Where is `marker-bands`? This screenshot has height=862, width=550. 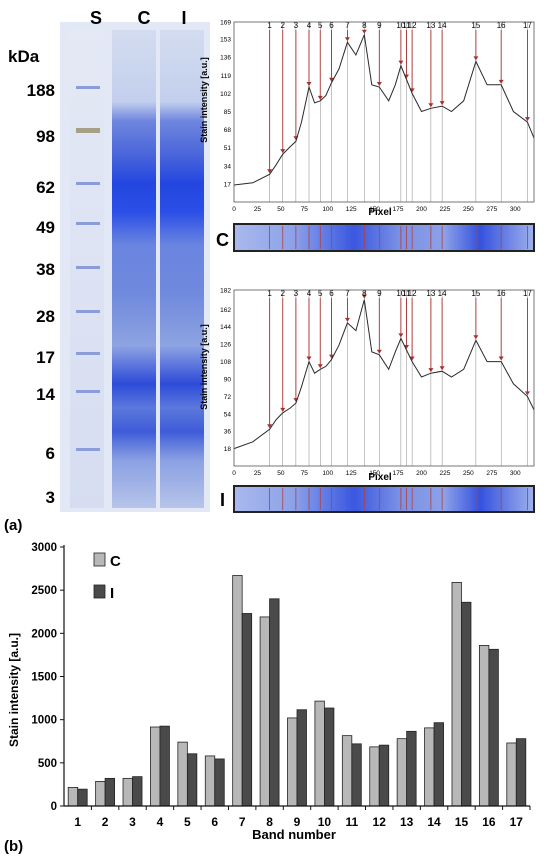 marker-bands is located at coordinates (88, 268).